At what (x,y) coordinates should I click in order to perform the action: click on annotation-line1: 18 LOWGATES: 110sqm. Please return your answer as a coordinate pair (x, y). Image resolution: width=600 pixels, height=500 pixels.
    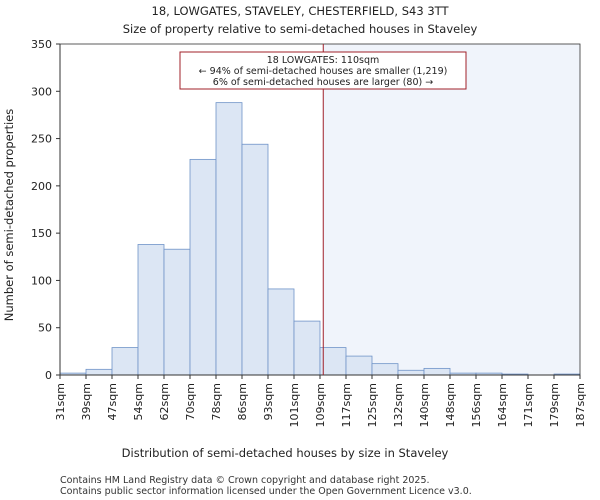
    Looking at the image, I should click on (323, 60).